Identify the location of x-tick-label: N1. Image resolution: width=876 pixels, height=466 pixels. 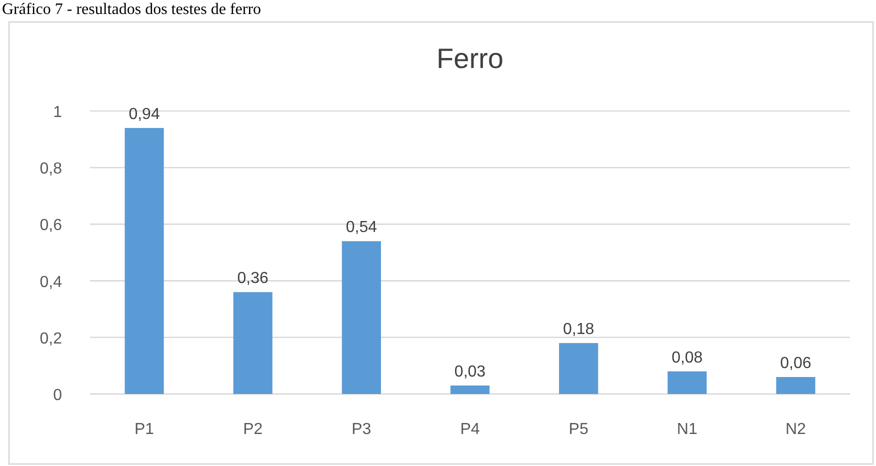
(687, 429).